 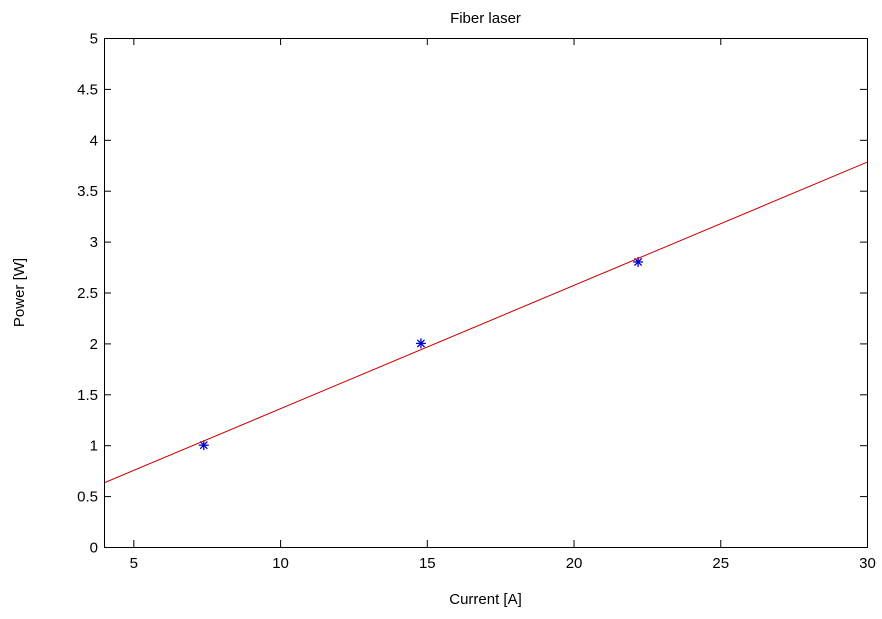 What do you see at coordinates (87, 191) in the screenshot?
I see `y-tick-label: 3.5` at bounding box center [87, 191].